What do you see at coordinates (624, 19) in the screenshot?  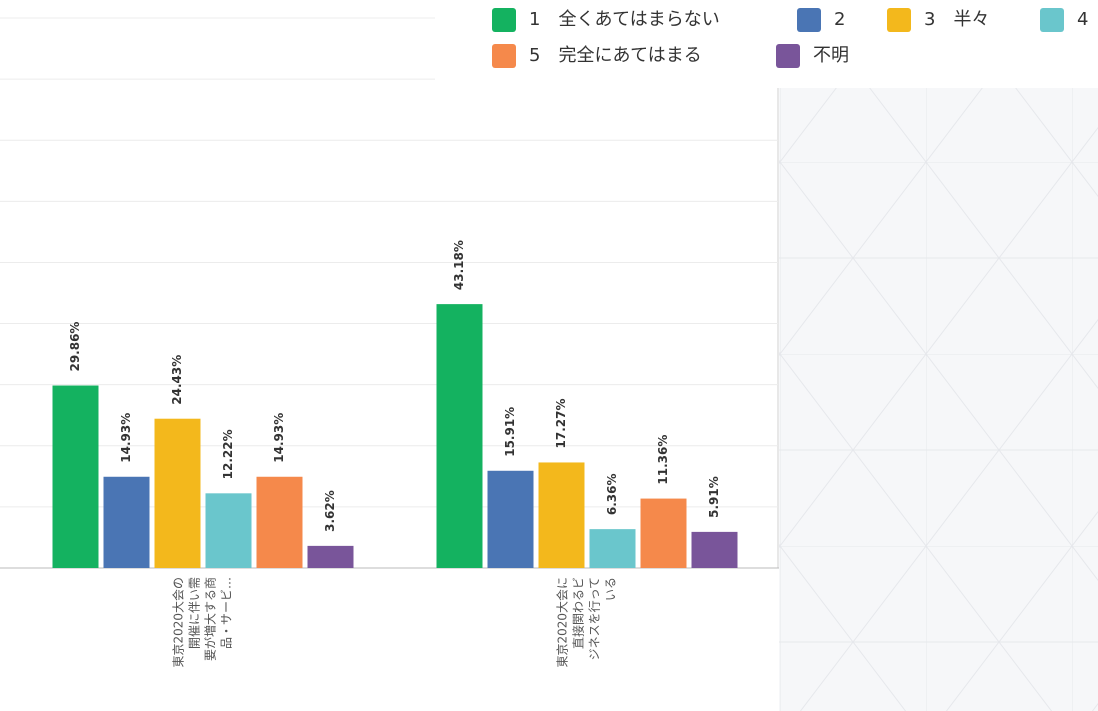 I see `legend-label: 1 全くあてはまらない` at bounding box center [624, 19].